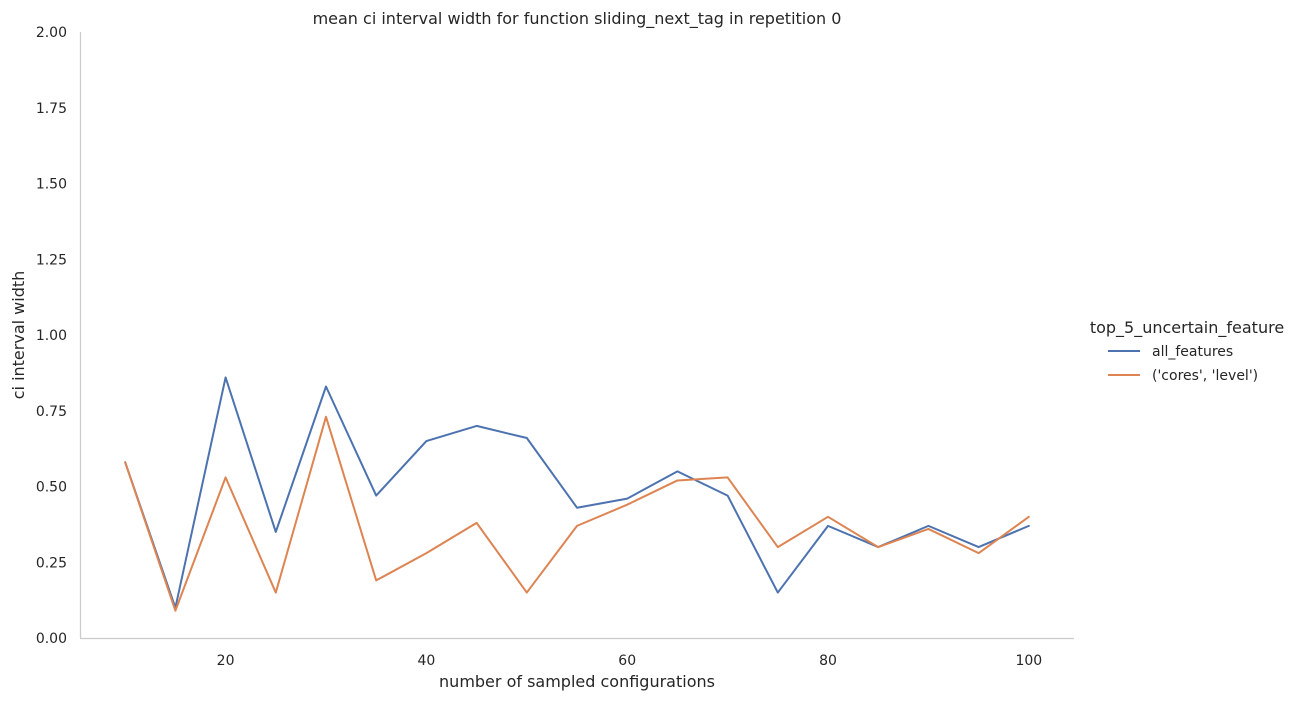 This screenshot has width=1302, height=701. Describe the element at coordinates (426, 661) in the screenshot. I see `x-tick-label: 40` at that location.